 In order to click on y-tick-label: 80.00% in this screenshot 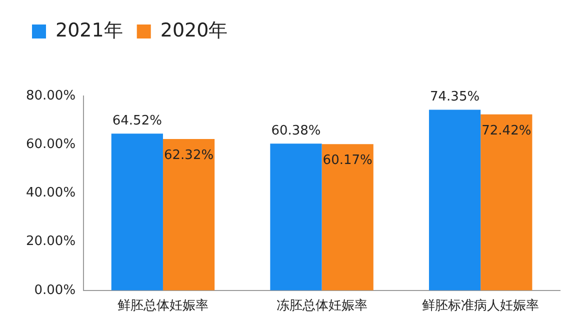, I will do `click(51, 96)`.